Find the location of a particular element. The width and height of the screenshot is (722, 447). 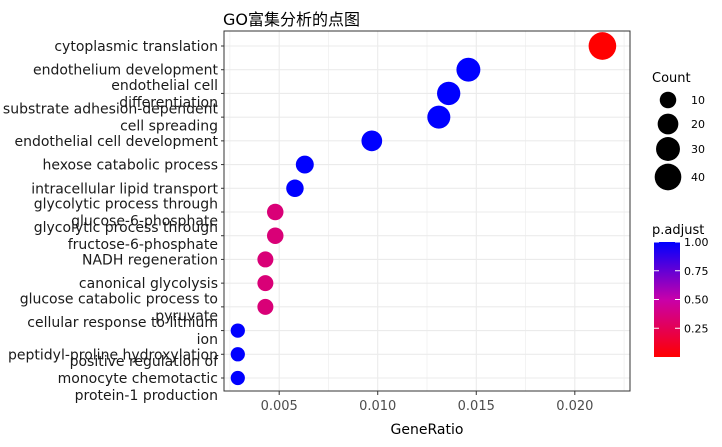

color-legend-label: 0.75 is located at coordinates (696, 271).